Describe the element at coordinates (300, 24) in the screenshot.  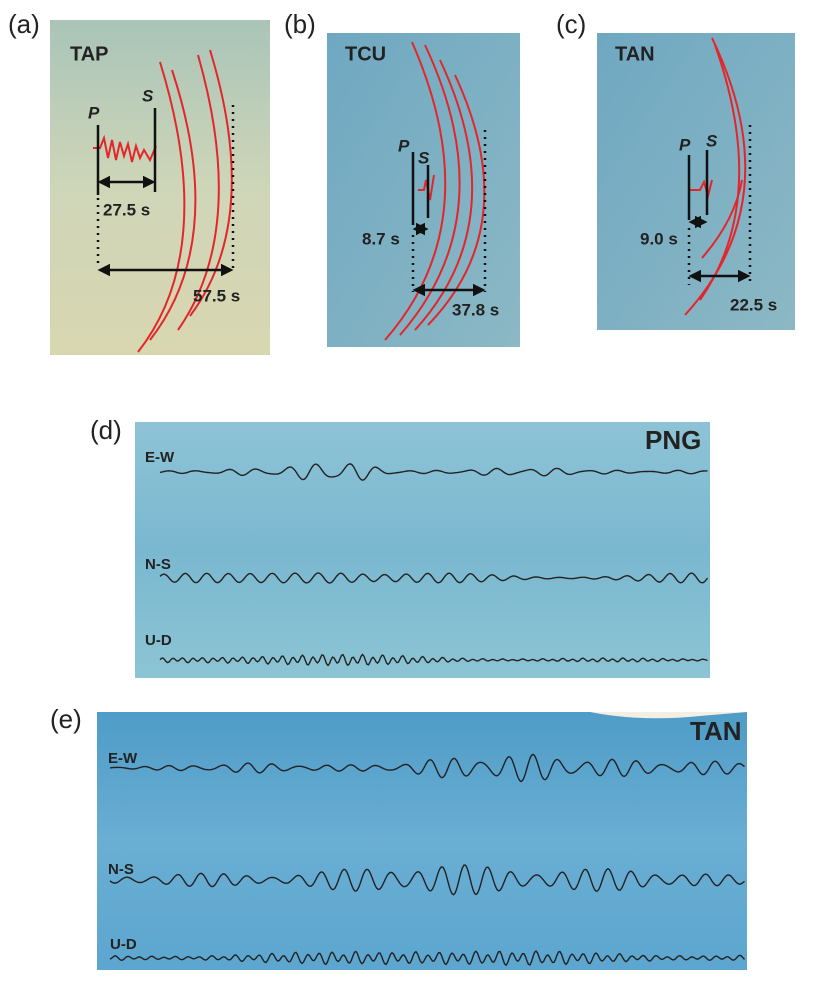
I see `panel-label: (b)` at that location.